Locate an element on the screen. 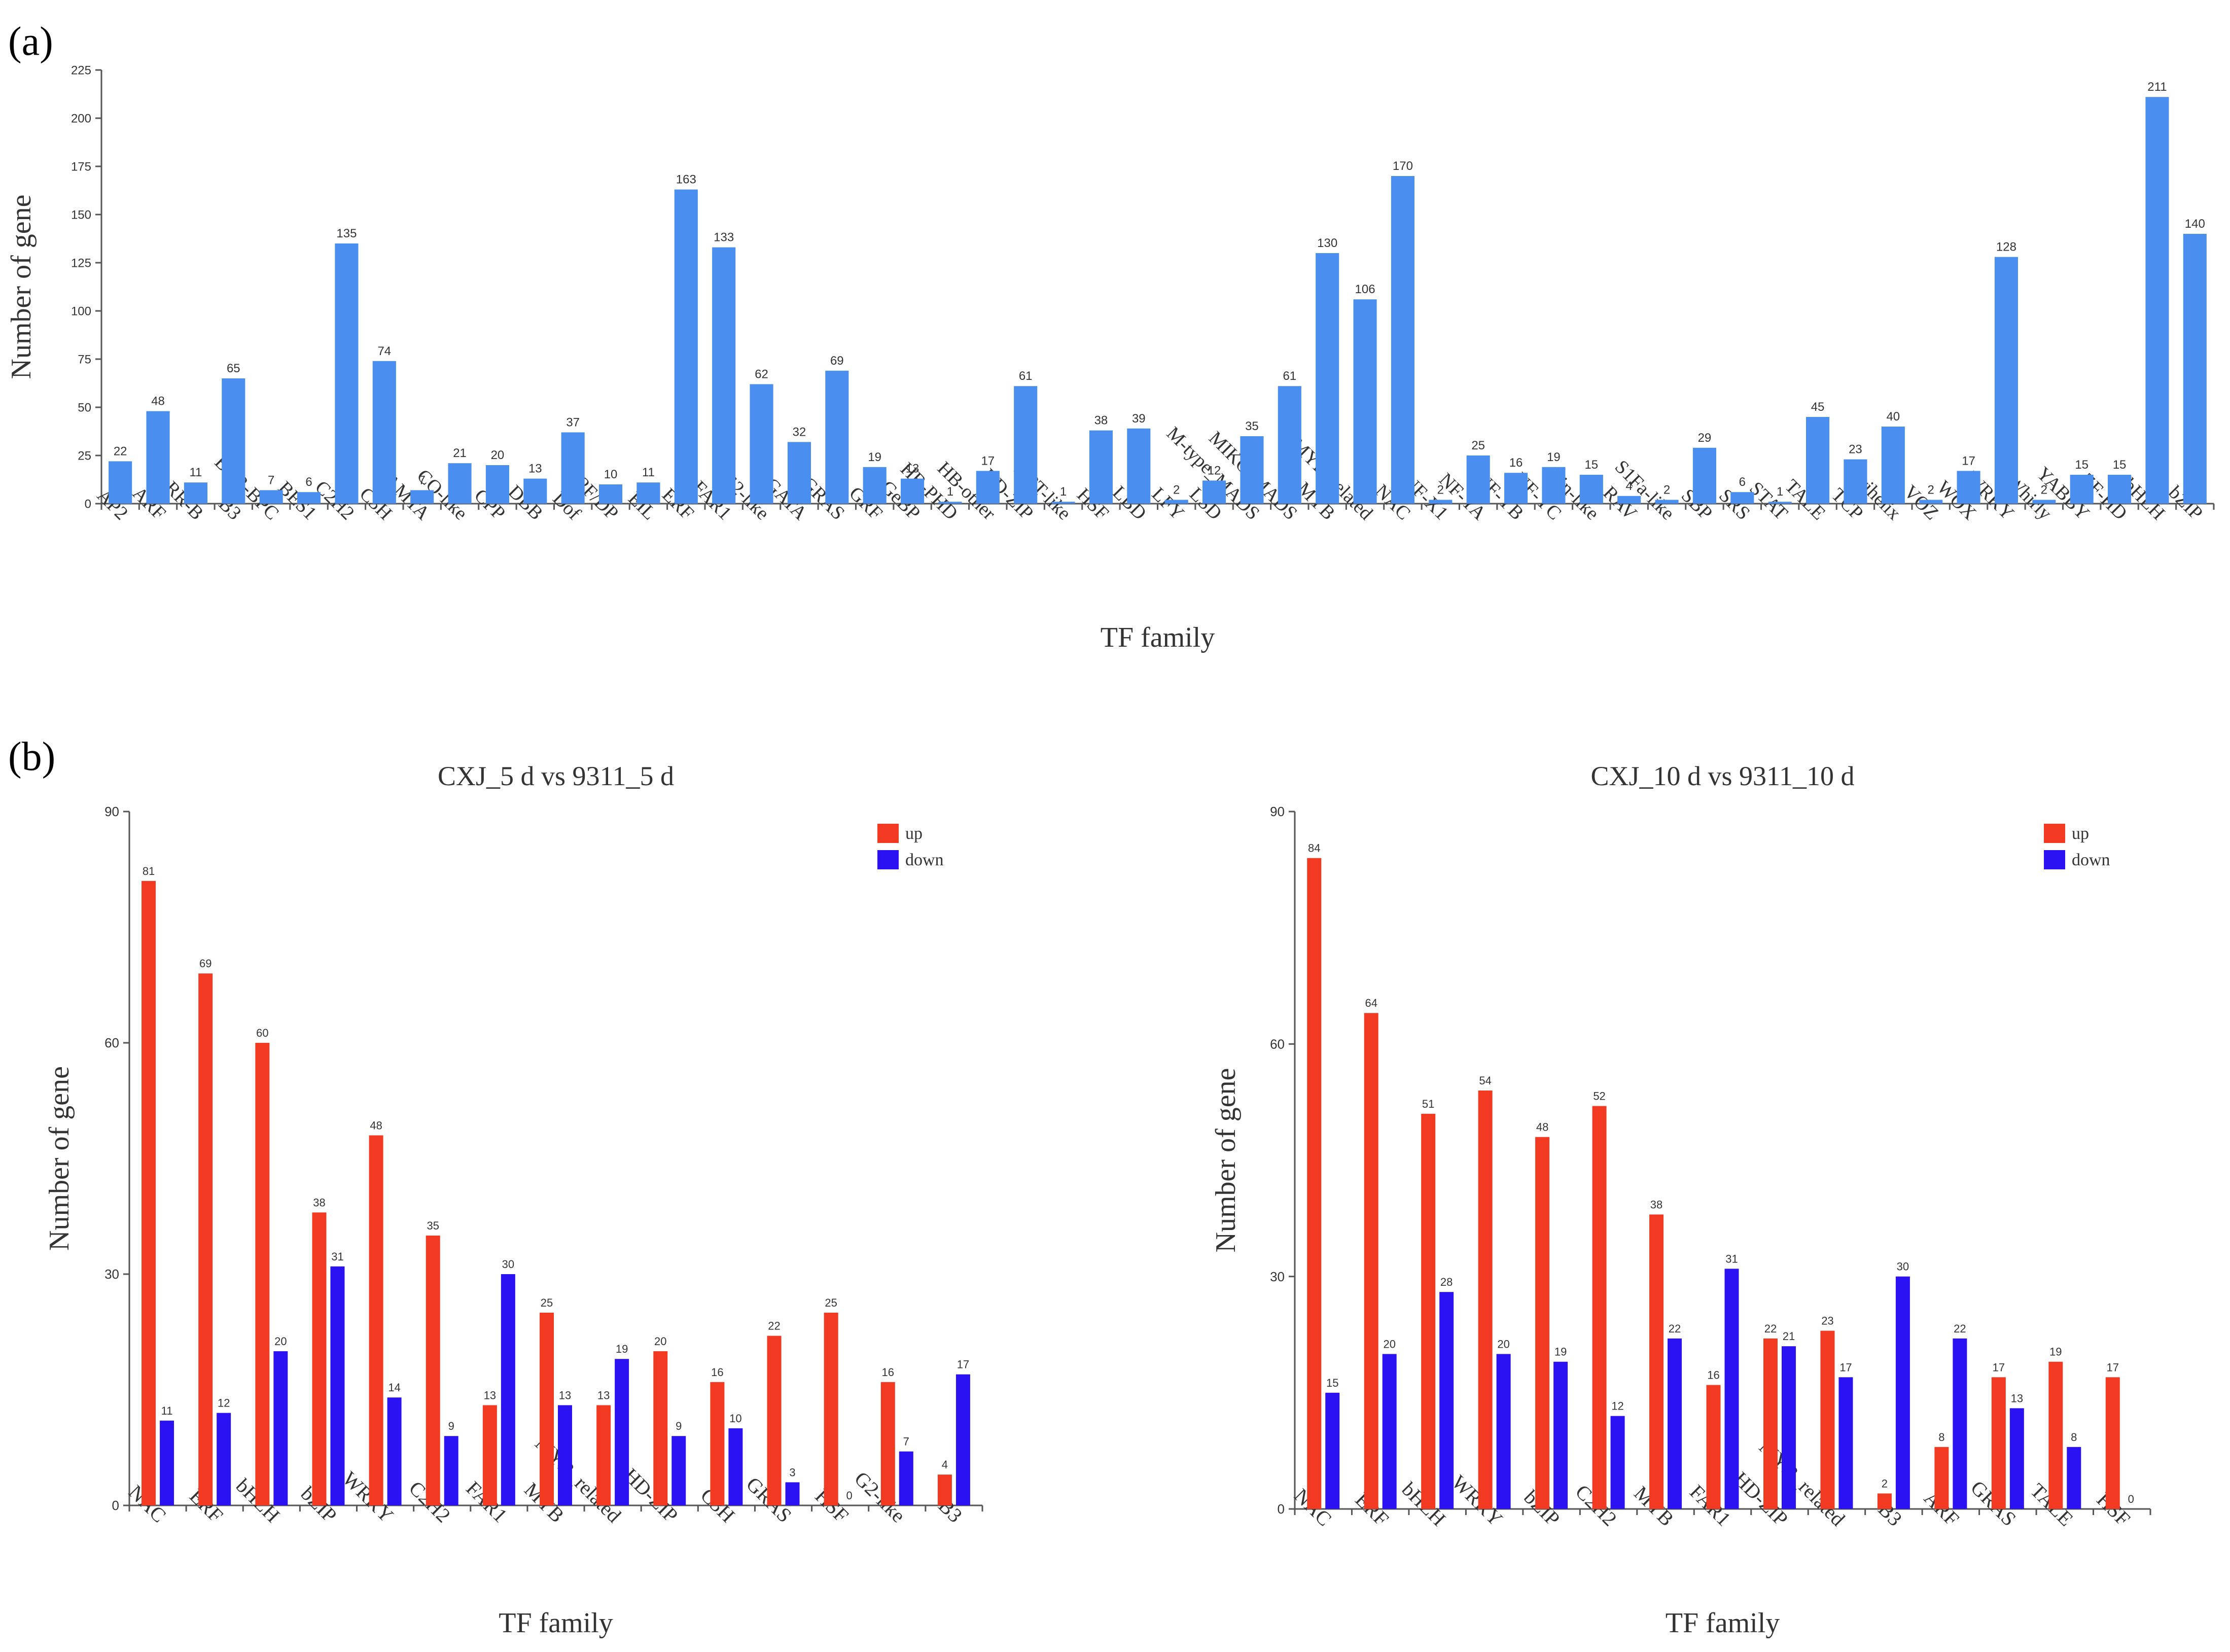 Image resolution: width=2230 pixels, height=1652 pixels. chart-a-value-label: 19 is located at coordinates (874, 457).